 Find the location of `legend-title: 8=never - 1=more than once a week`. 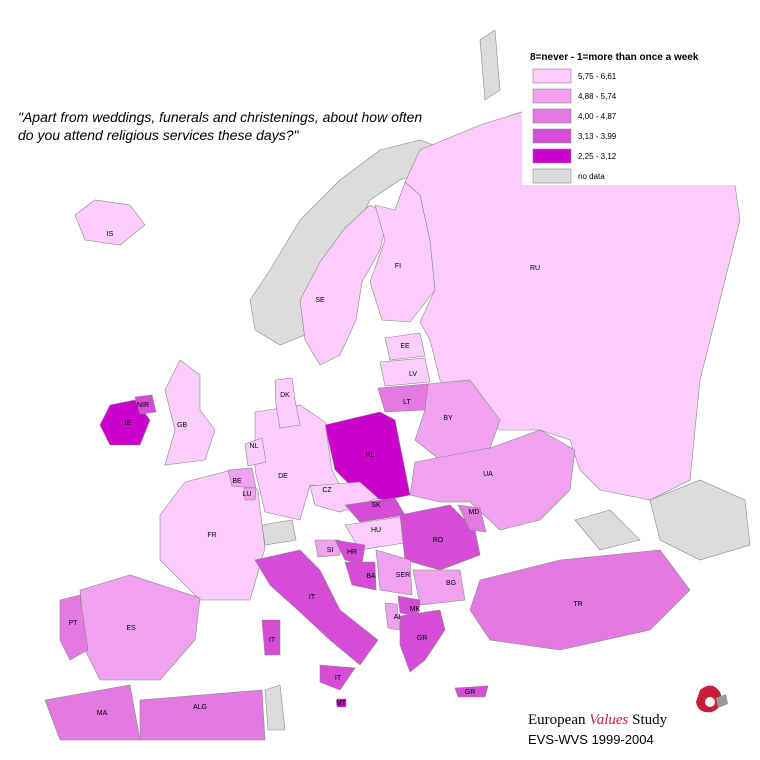

legend-title: 8=never - 1=more than once a week is located at coordinates (614, 57).